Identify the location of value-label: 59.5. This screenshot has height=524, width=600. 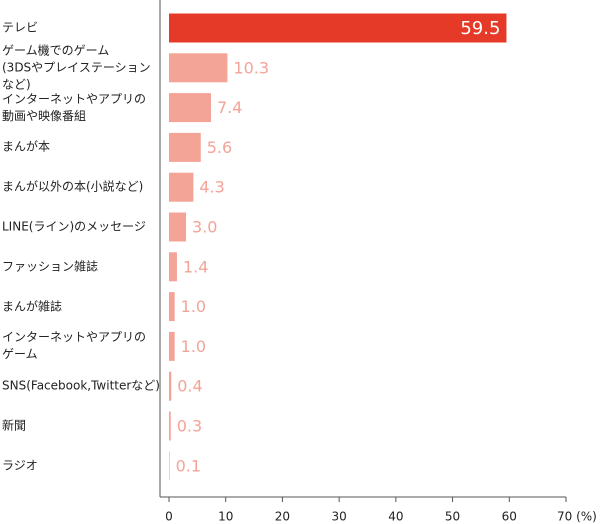
(480, 28).